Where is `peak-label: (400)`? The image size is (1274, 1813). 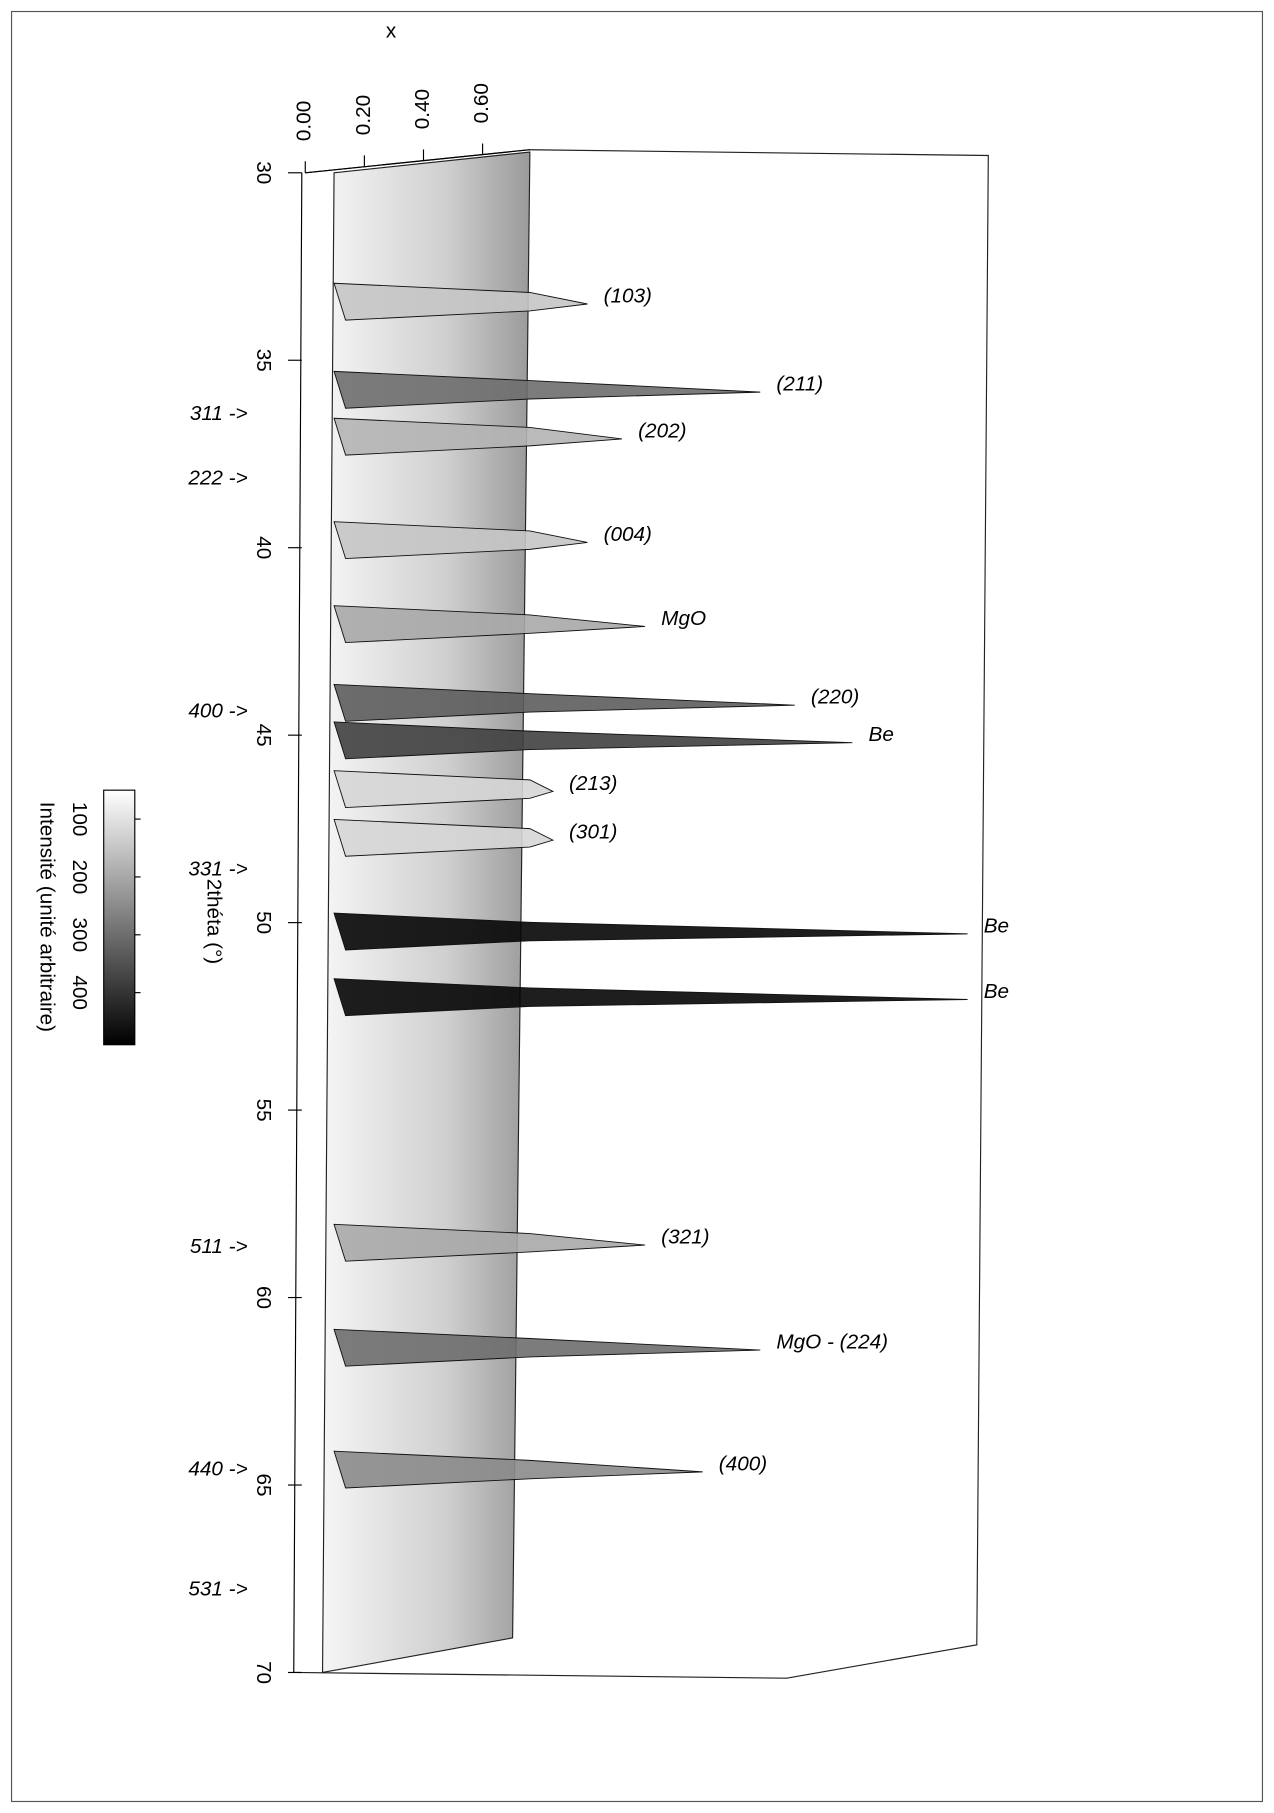
peak-label: (400) is located at coordinates (743, 1463).